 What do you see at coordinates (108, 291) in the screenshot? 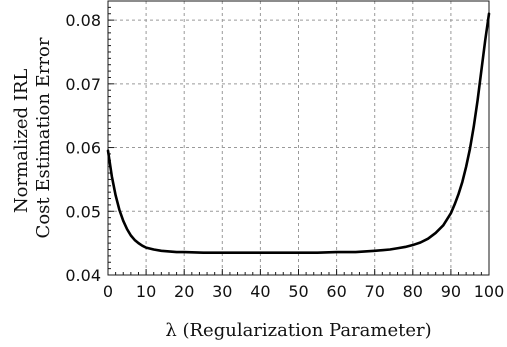
I see `x-tick-label: 0` at bounding box center [108, 291].